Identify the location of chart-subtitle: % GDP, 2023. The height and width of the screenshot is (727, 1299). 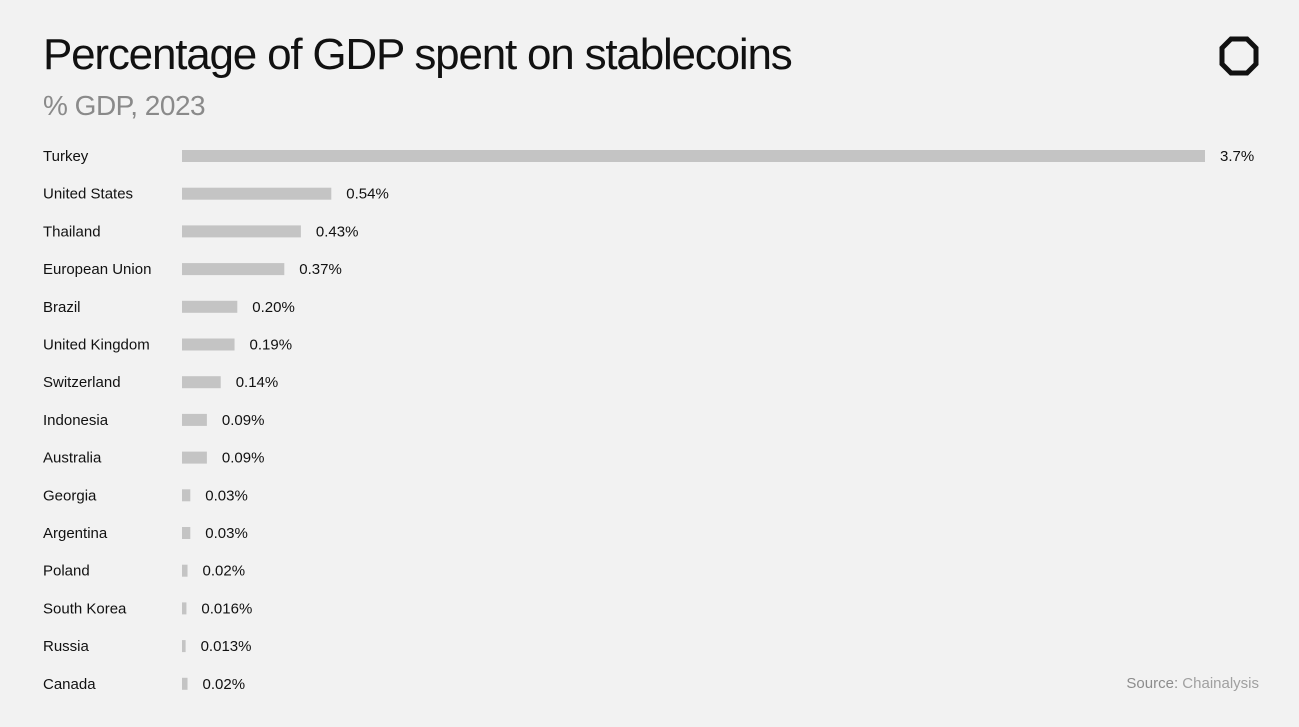
(124, 105).